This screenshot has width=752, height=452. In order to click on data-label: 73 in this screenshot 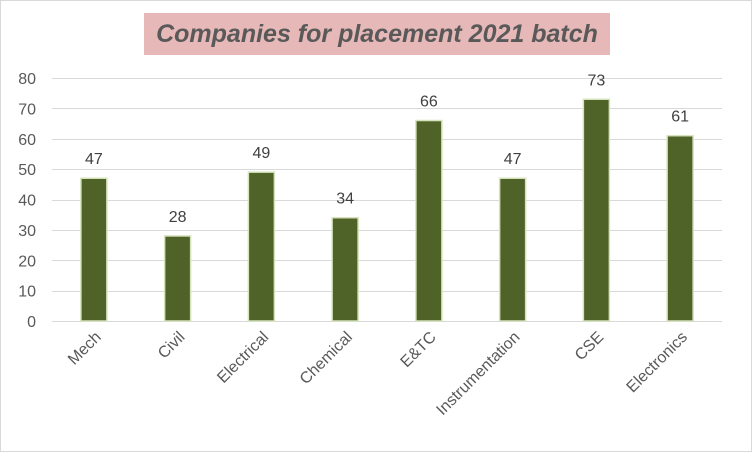, I will do `click(596, 80)`.